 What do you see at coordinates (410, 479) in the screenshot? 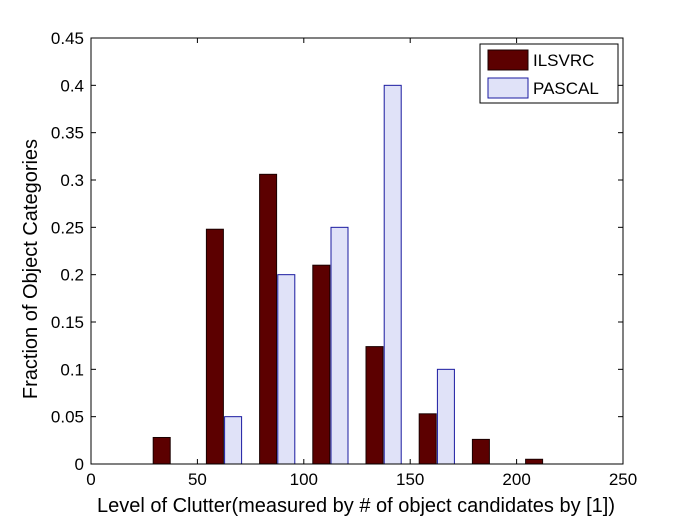
I see `x-tick-label: 150` at bounding box center [410, 479].